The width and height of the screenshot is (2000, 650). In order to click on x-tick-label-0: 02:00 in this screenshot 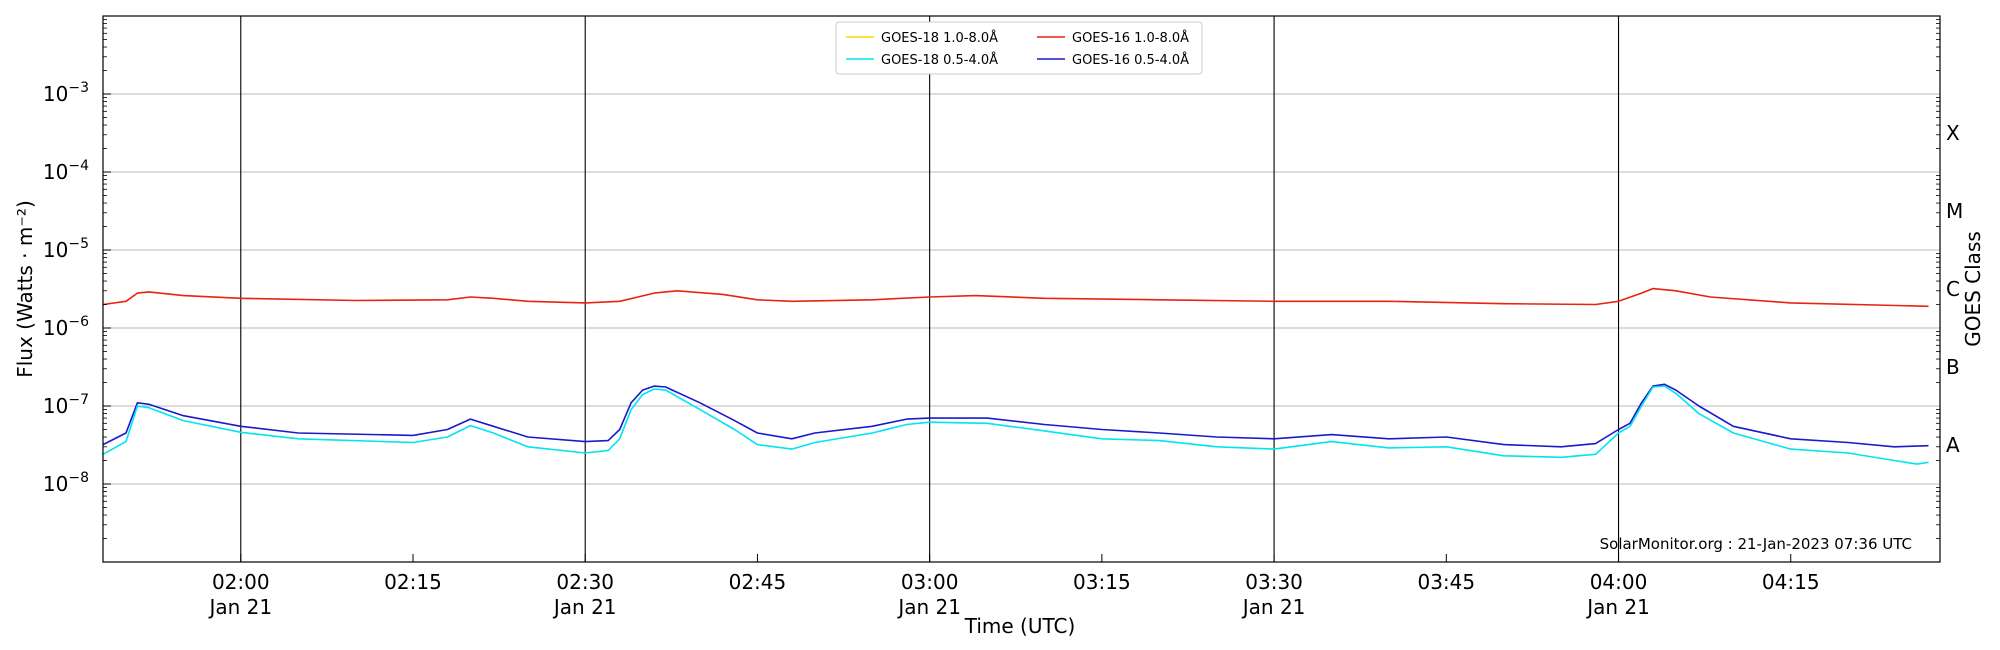, I will do `click(241, 582)`.